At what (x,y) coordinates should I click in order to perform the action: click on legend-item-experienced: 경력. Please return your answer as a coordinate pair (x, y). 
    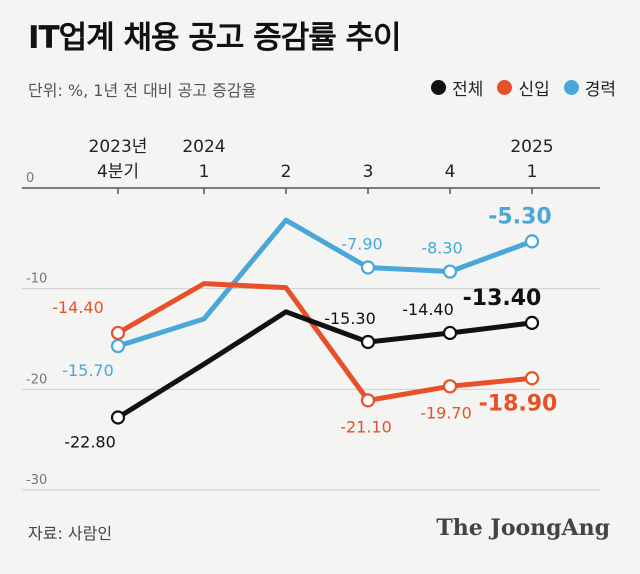
    Looking at the image, I should click on (589, 87).